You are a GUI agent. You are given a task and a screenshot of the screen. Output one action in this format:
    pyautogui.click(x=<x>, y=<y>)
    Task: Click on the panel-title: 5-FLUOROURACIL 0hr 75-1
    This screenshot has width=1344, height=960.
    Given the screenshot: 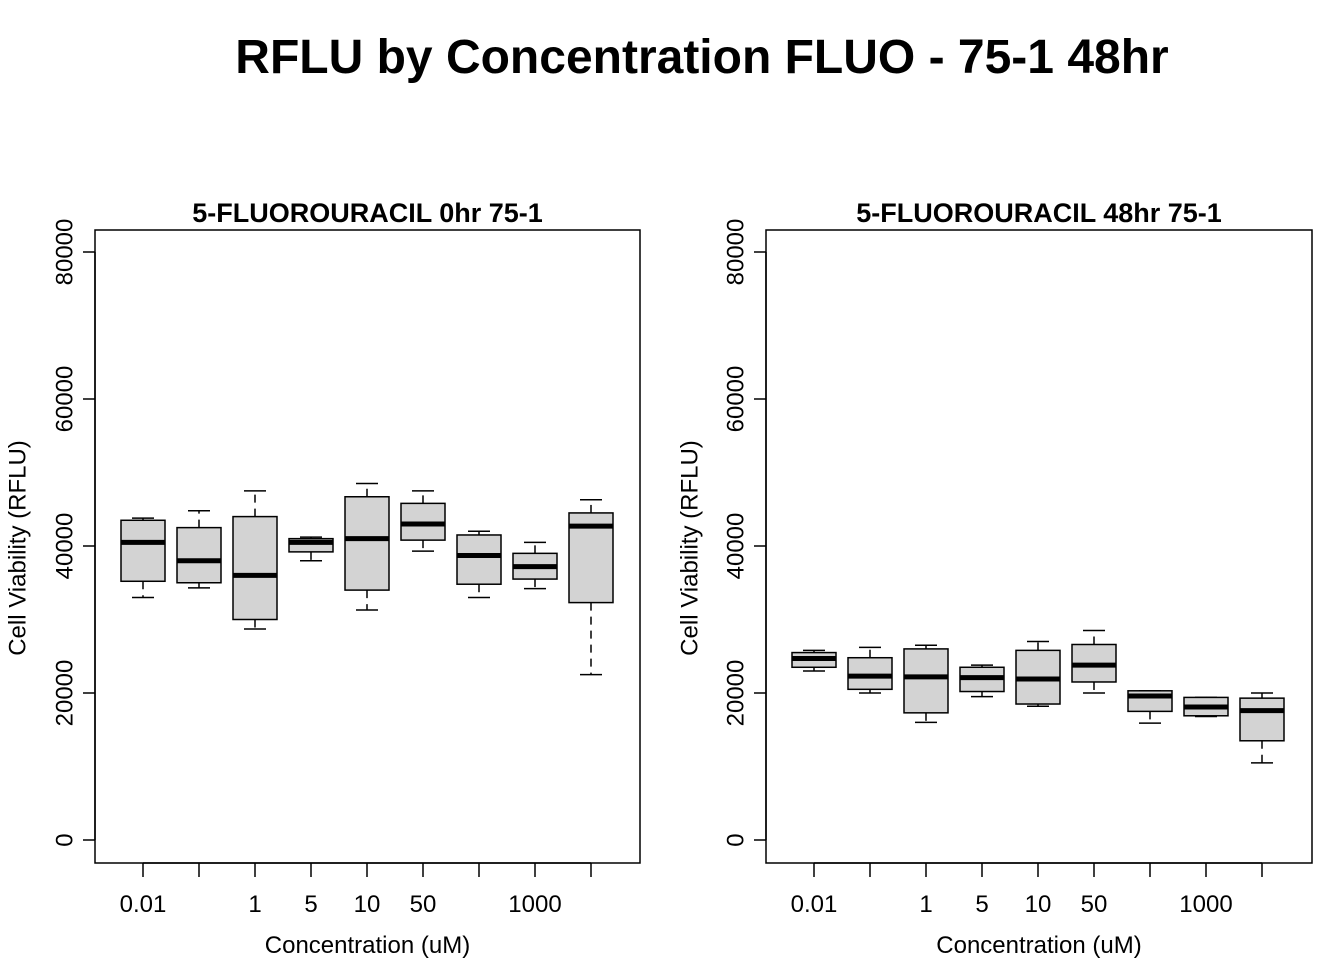 What is the action you would take?
    pyautogui.click(x=367, y=213)
    